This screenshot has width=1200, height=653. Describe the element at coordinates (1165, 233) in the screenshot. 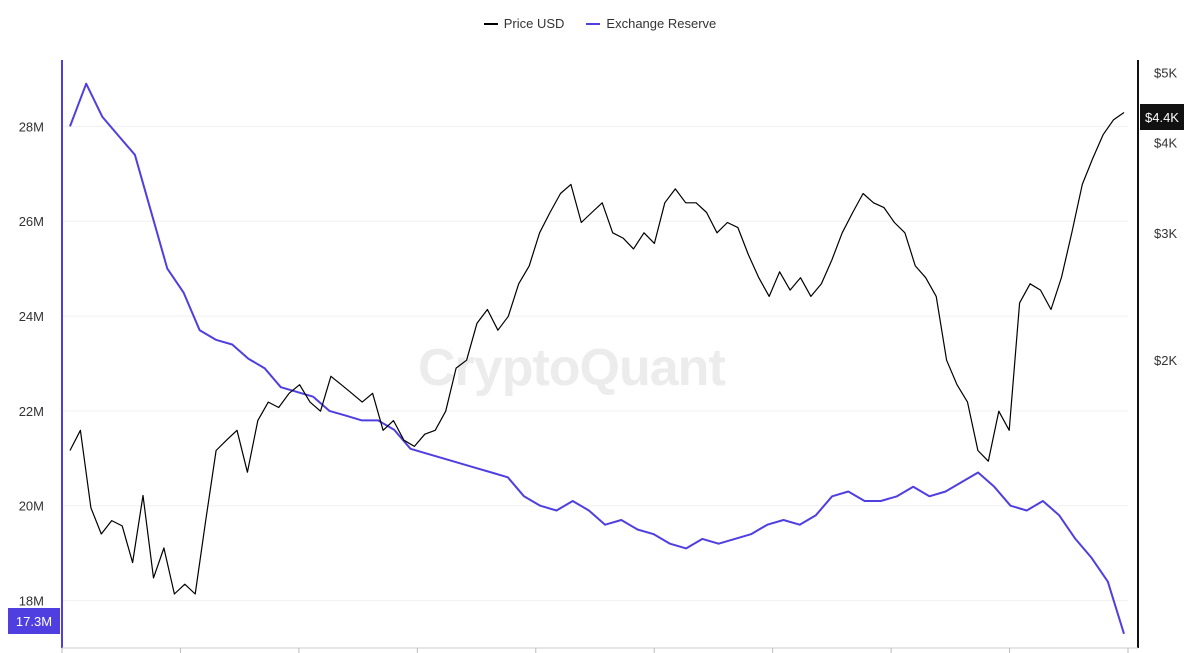

I see `right-tick-label: $3K` at that location.